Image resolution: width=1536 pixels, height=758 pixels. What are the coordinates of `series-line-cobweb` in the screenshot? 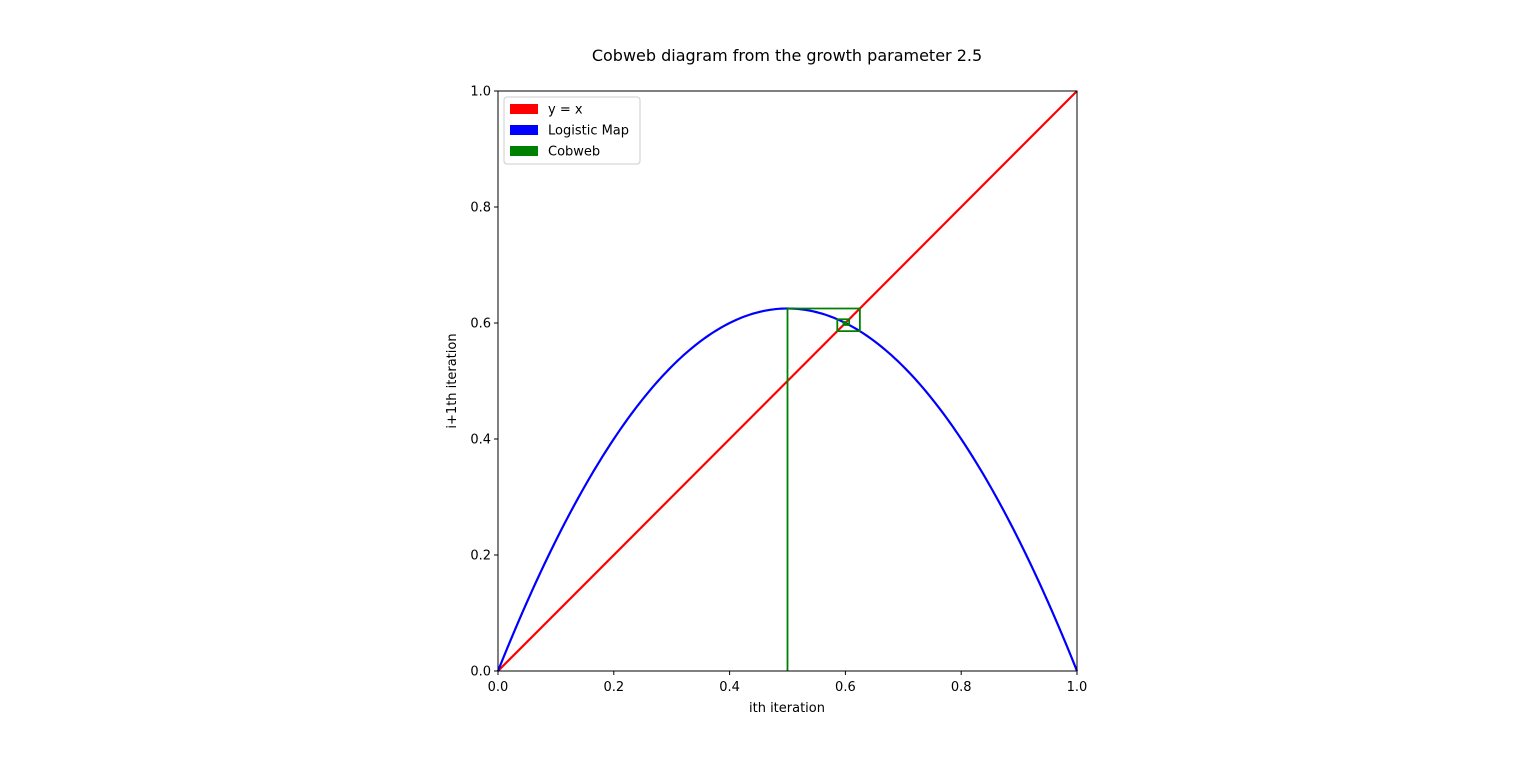 It's located at (823, 489).